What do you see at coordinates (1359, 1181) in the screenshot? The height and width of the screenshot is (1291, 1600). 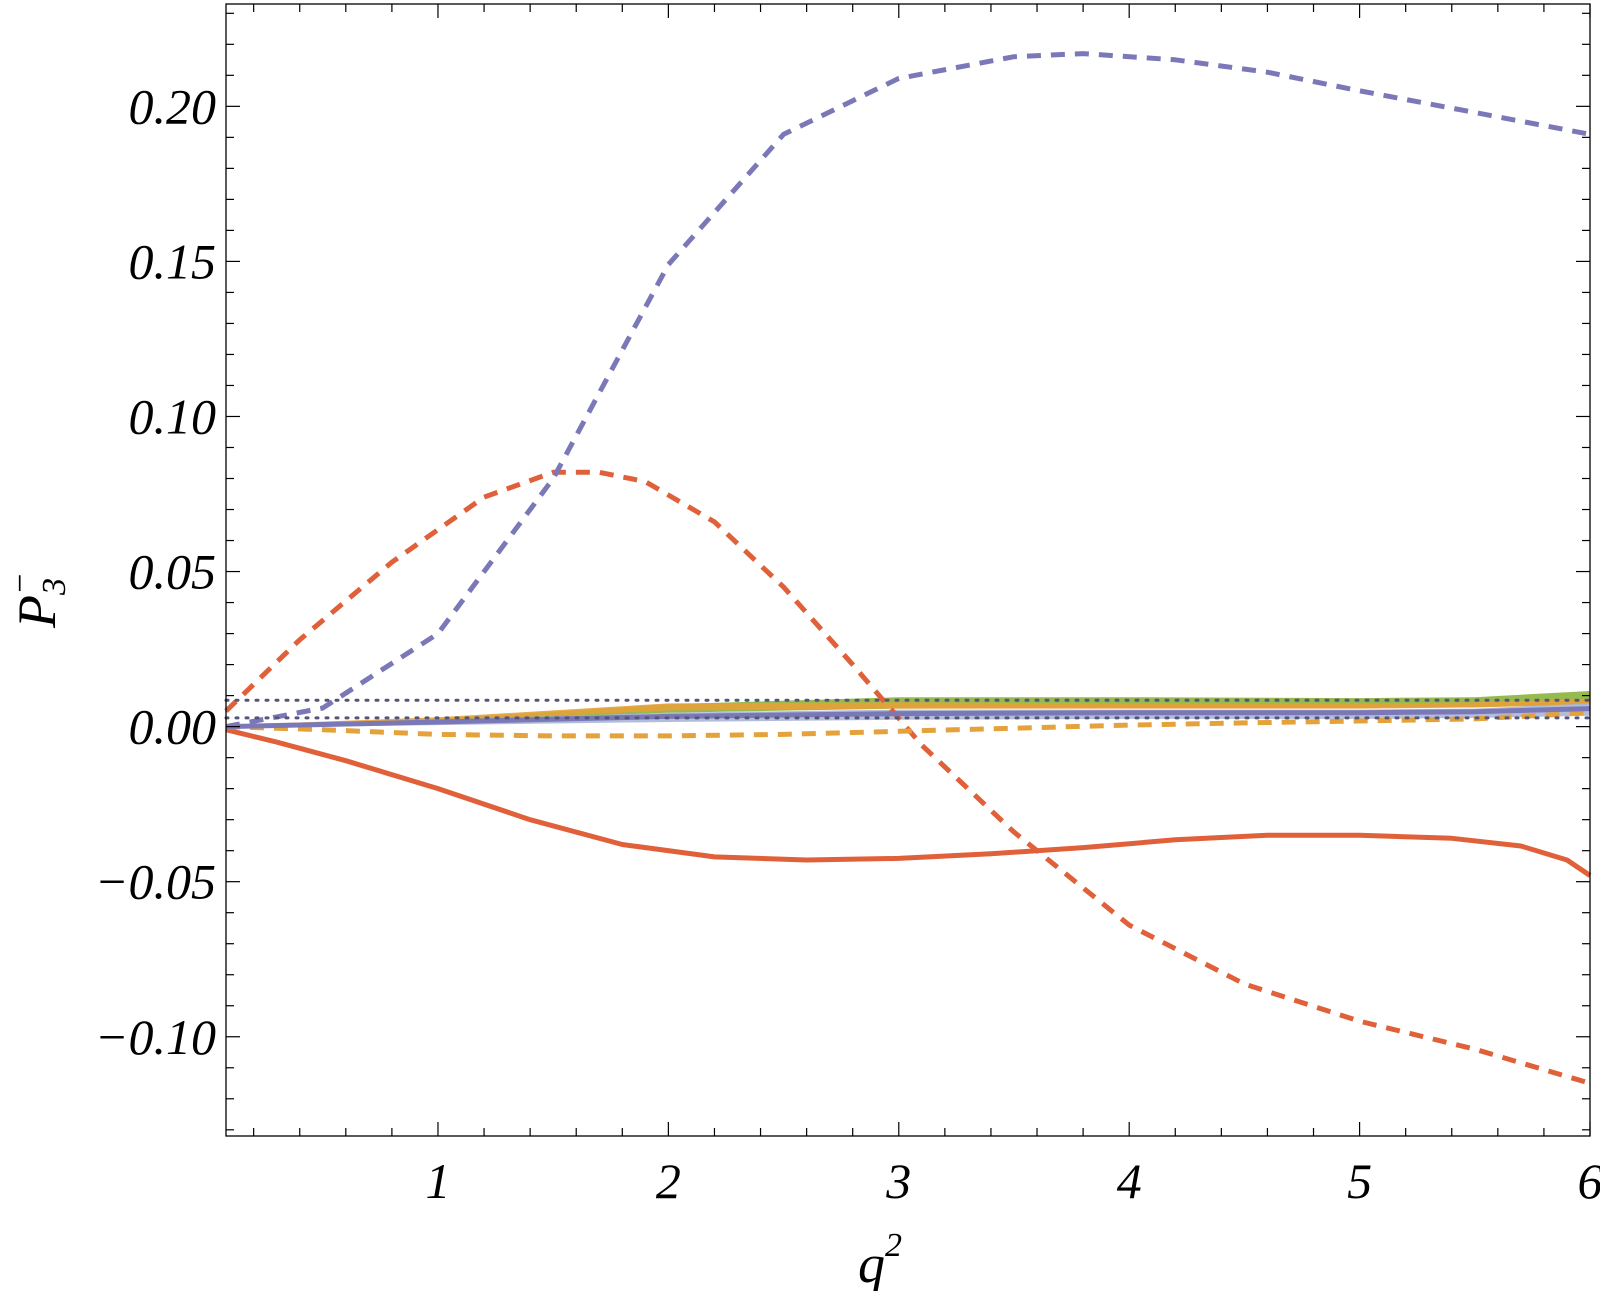 I see `x-tick-label: 5` at bounding box center [1359, 1181].